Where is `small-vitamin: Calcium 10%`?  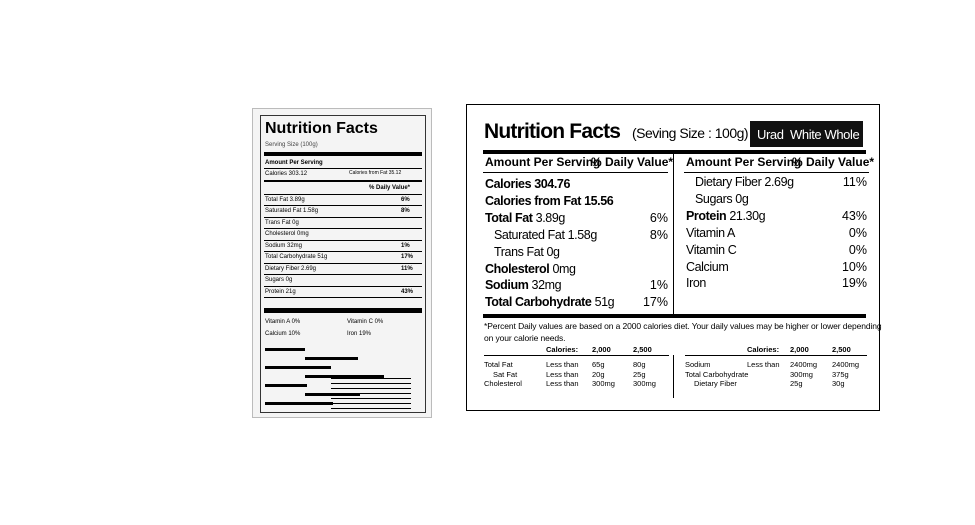
small-vitamin: Calcium 10% is located at coordinates (283, 333).